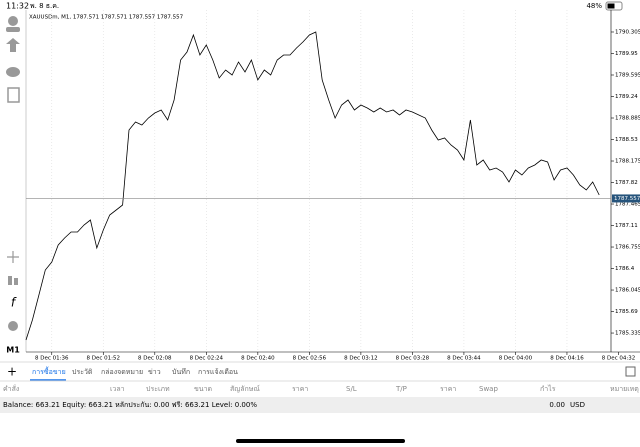  Describe the element at coordinates (14, 303) in the screenshot. I see `function-icon: f` at that location.